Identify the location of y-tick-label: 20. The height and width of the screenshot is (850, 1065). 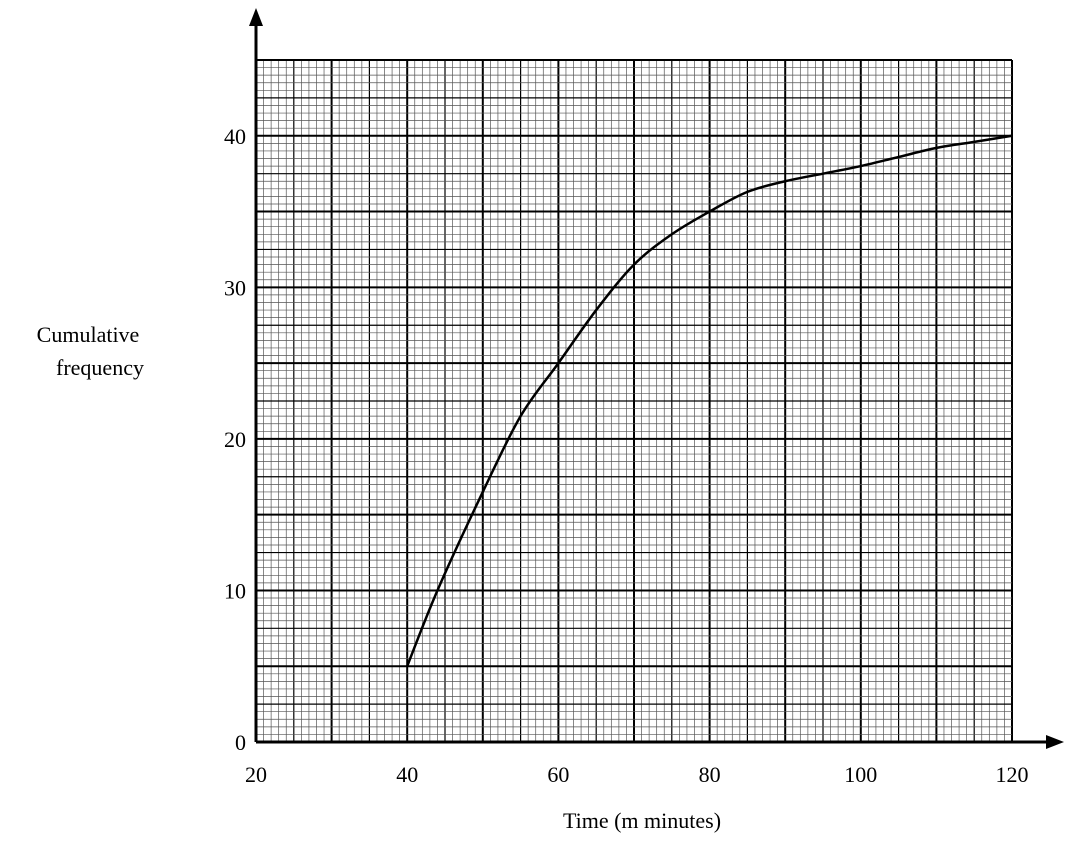
(235, 439).